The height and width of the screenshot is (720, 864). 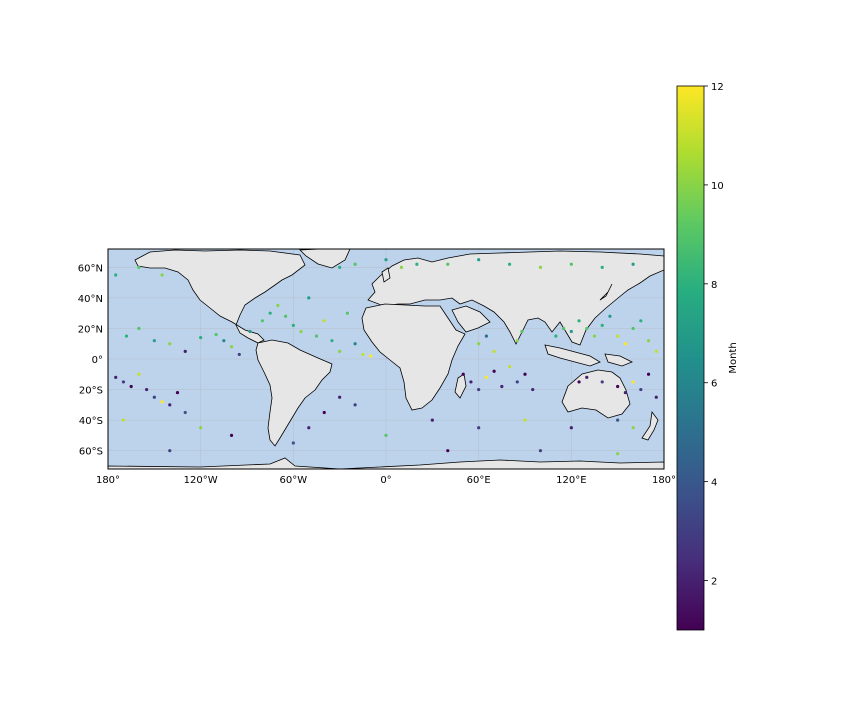 What do you see at coordinates (717, 87) in the screenshot?
I see `colorbar-tick-label: 12` at bounding box center [717, 87].